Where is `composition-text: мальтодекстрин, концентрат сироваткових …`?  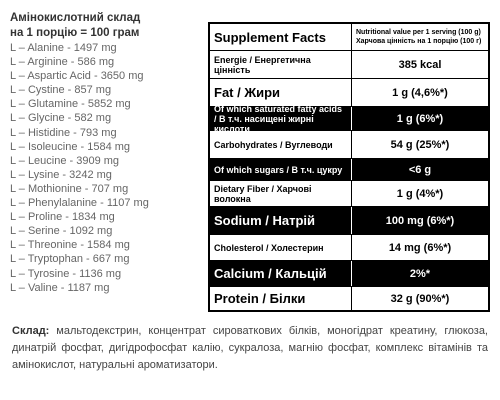
composition-text: мальтодекстрин, концентрат сироваткових … is located at coordinates (250, 348).